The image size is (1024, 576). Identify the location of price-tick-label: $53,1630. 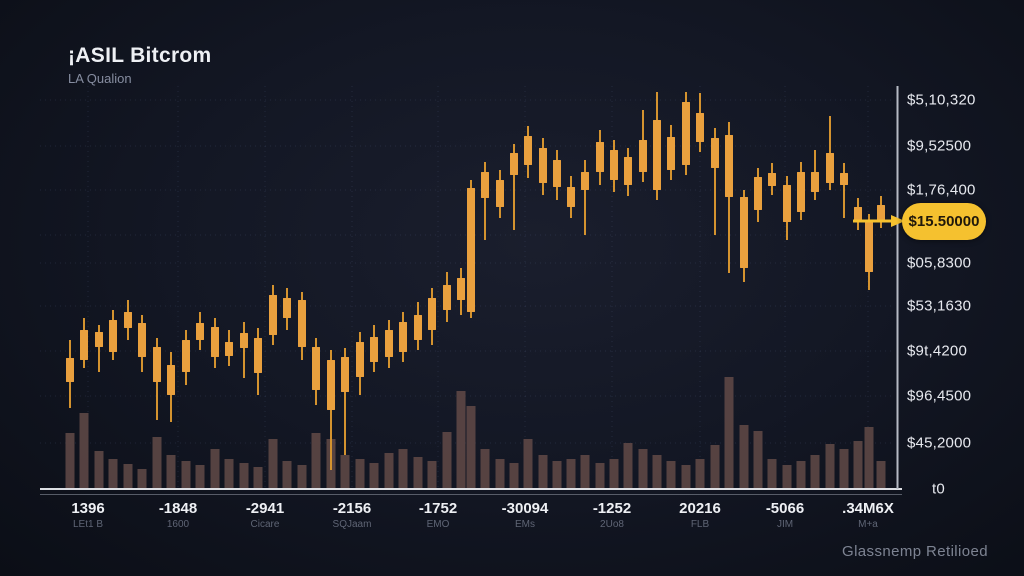
(939, 306).